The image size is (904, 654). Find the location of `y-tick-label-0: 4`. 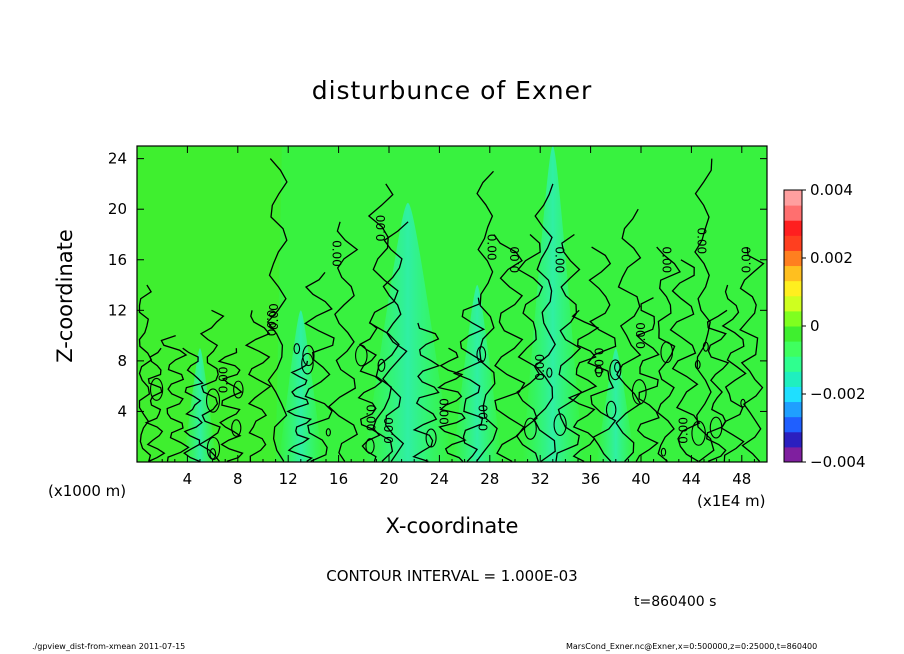

y-tick-label-0: 4 is located at coordinates (122, 411).